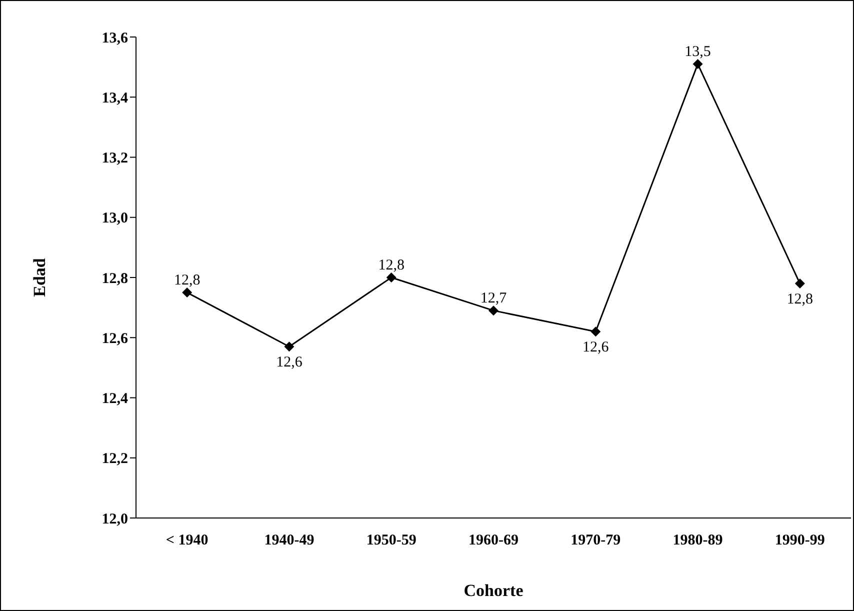 The height and width of the screenshot is (611, 854). Describe the element at coordinates (115, 158) in the screenshot. I see `y-tick-label: 13,2` at that location.